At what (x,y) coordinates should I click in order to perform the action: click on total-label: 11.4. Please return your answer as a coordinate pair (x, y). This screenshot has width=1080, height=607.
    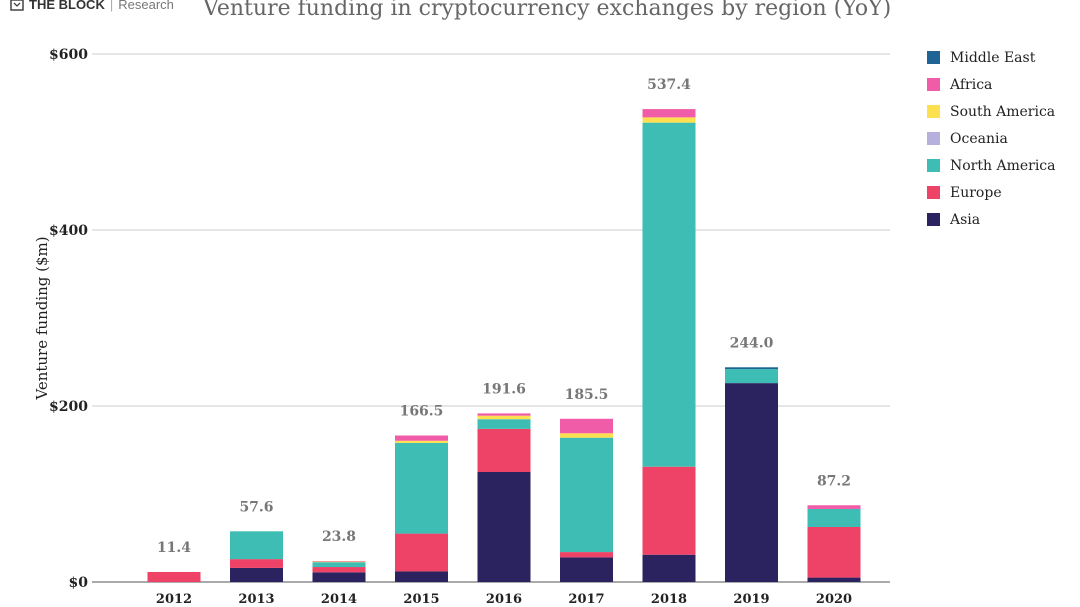
    Looking at the image, I should click on (174, 548).